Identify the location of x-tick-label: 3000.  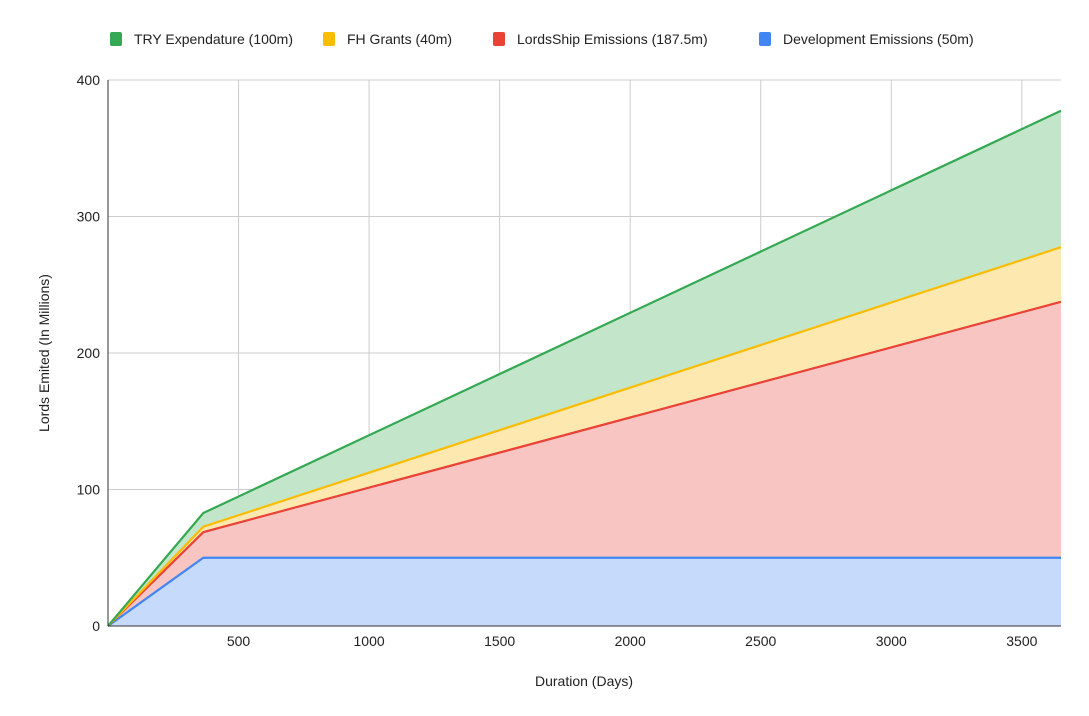
(891, 641).